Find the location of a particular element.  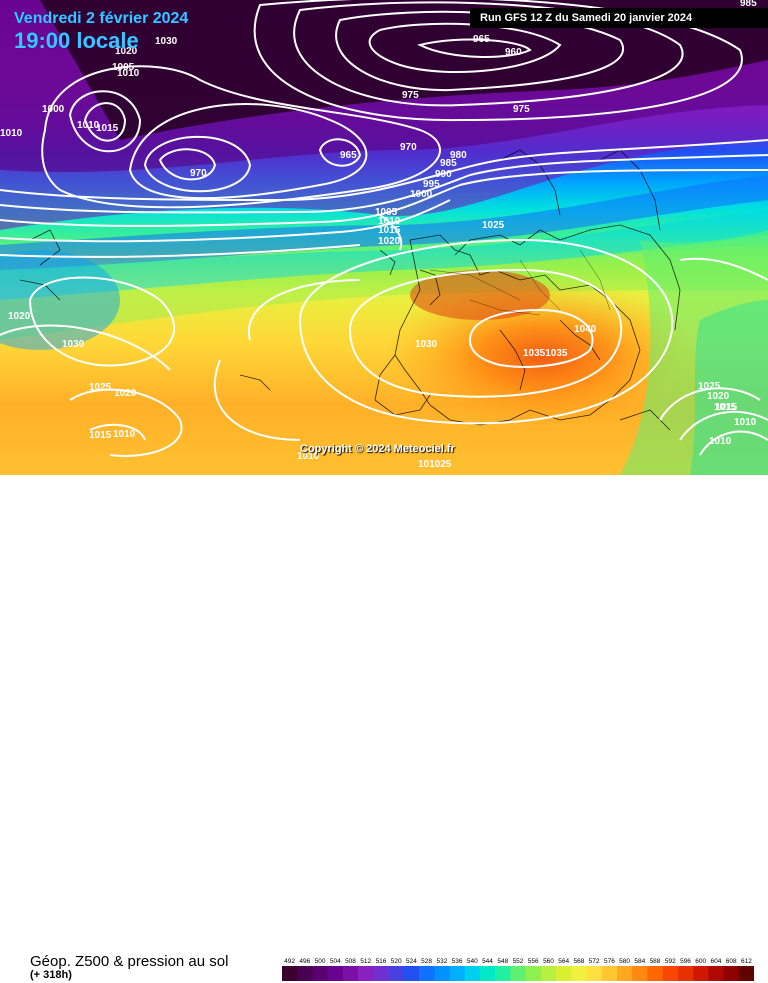

scale-tick-label: 588 is located at coordinates (655, 961).